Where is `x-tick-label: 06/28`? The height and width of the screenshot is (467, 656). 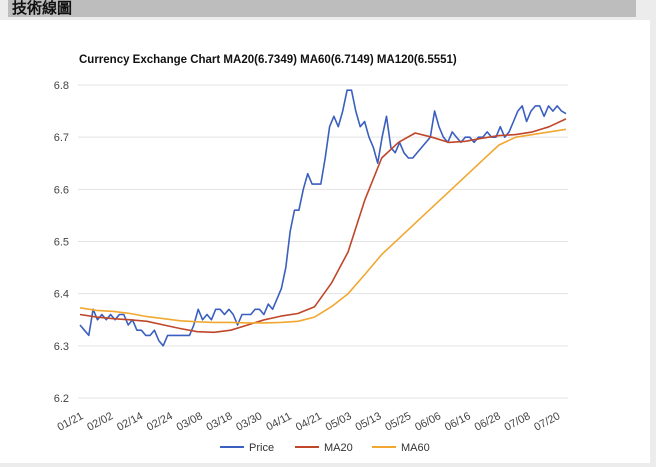
x-tick-label: 06/28 is located at coordinates (488, 422).